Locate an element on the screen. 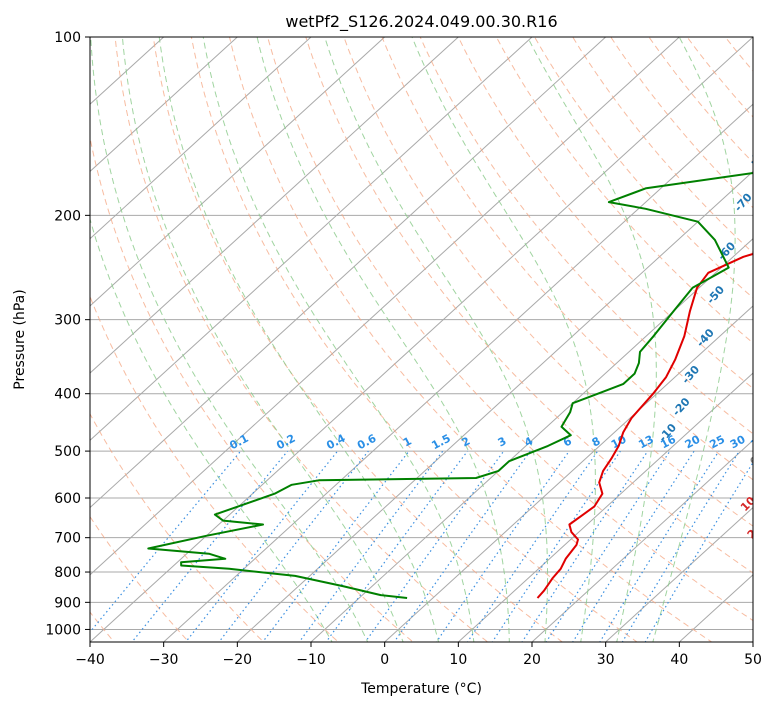 The image size is (775, 708). x-axis-label: Temperature (°C) is located at coordinates (421, 689).